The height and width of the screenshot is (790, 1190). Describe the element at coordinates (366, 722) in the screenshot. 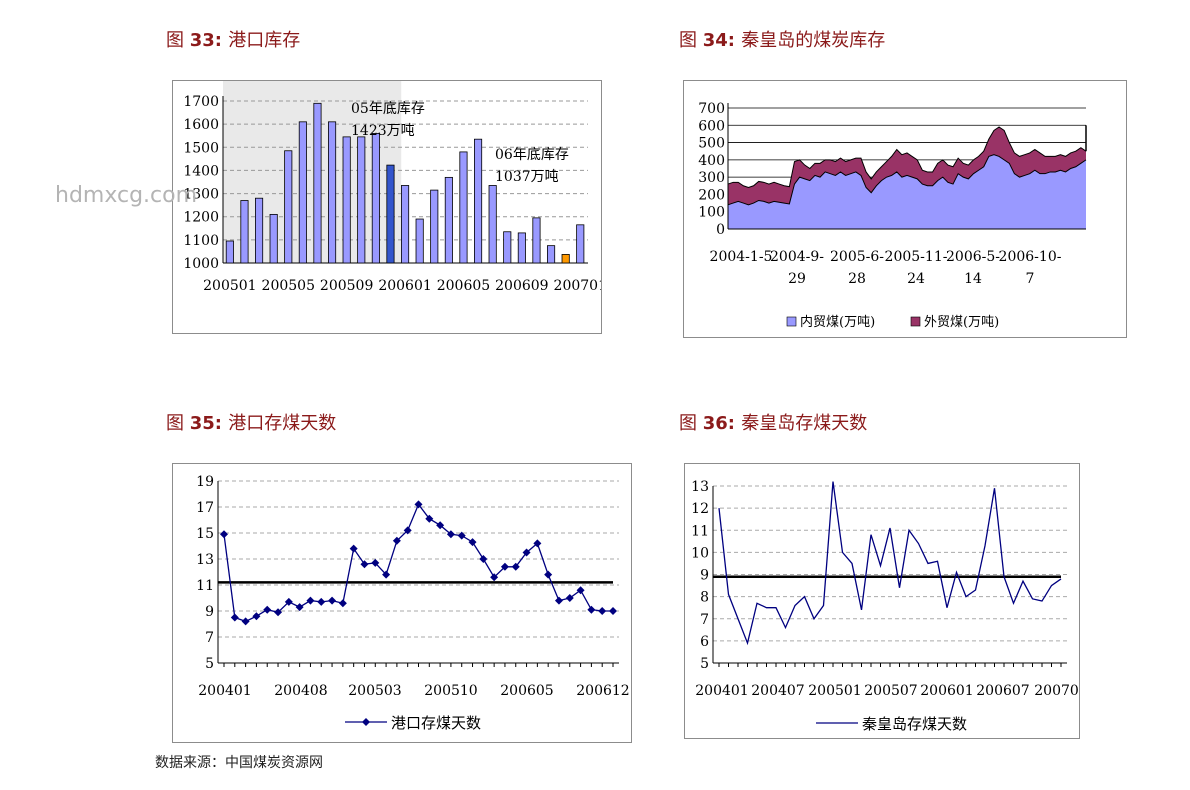

I see `legend-marker` at that location.